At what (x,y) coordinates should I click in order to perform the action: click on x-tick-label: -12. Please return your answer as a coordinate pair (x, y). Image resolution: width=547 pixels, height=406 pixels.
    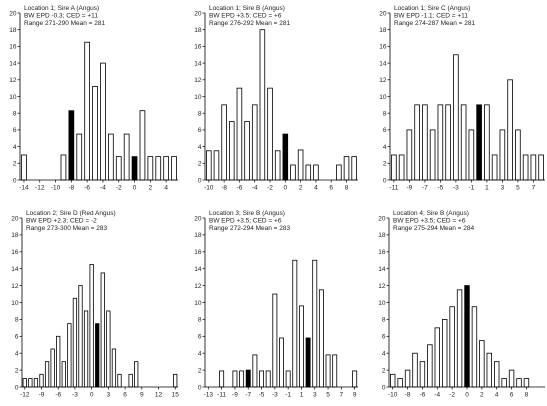
    Looking at the image, I should click on (25, 395).